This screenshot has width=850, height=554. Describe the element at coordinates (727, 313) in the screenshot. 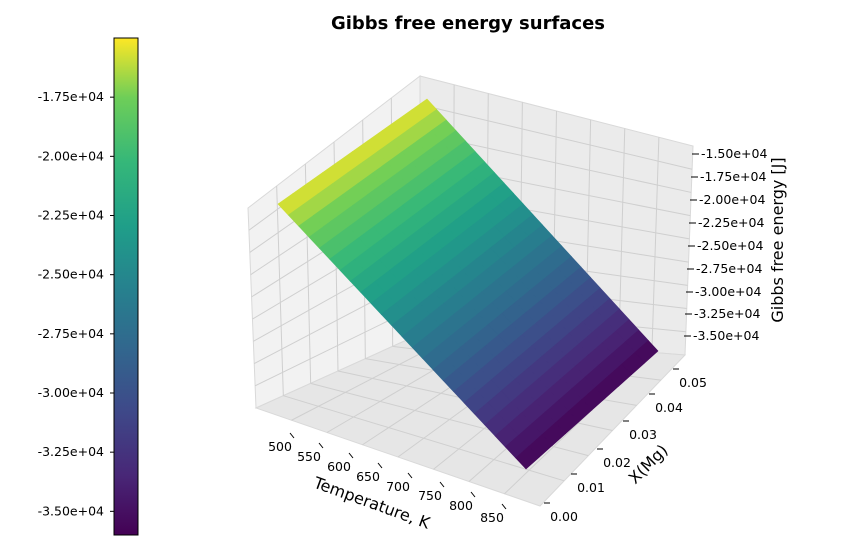

I see `z-tick-label: -3.25e+04` at that location.